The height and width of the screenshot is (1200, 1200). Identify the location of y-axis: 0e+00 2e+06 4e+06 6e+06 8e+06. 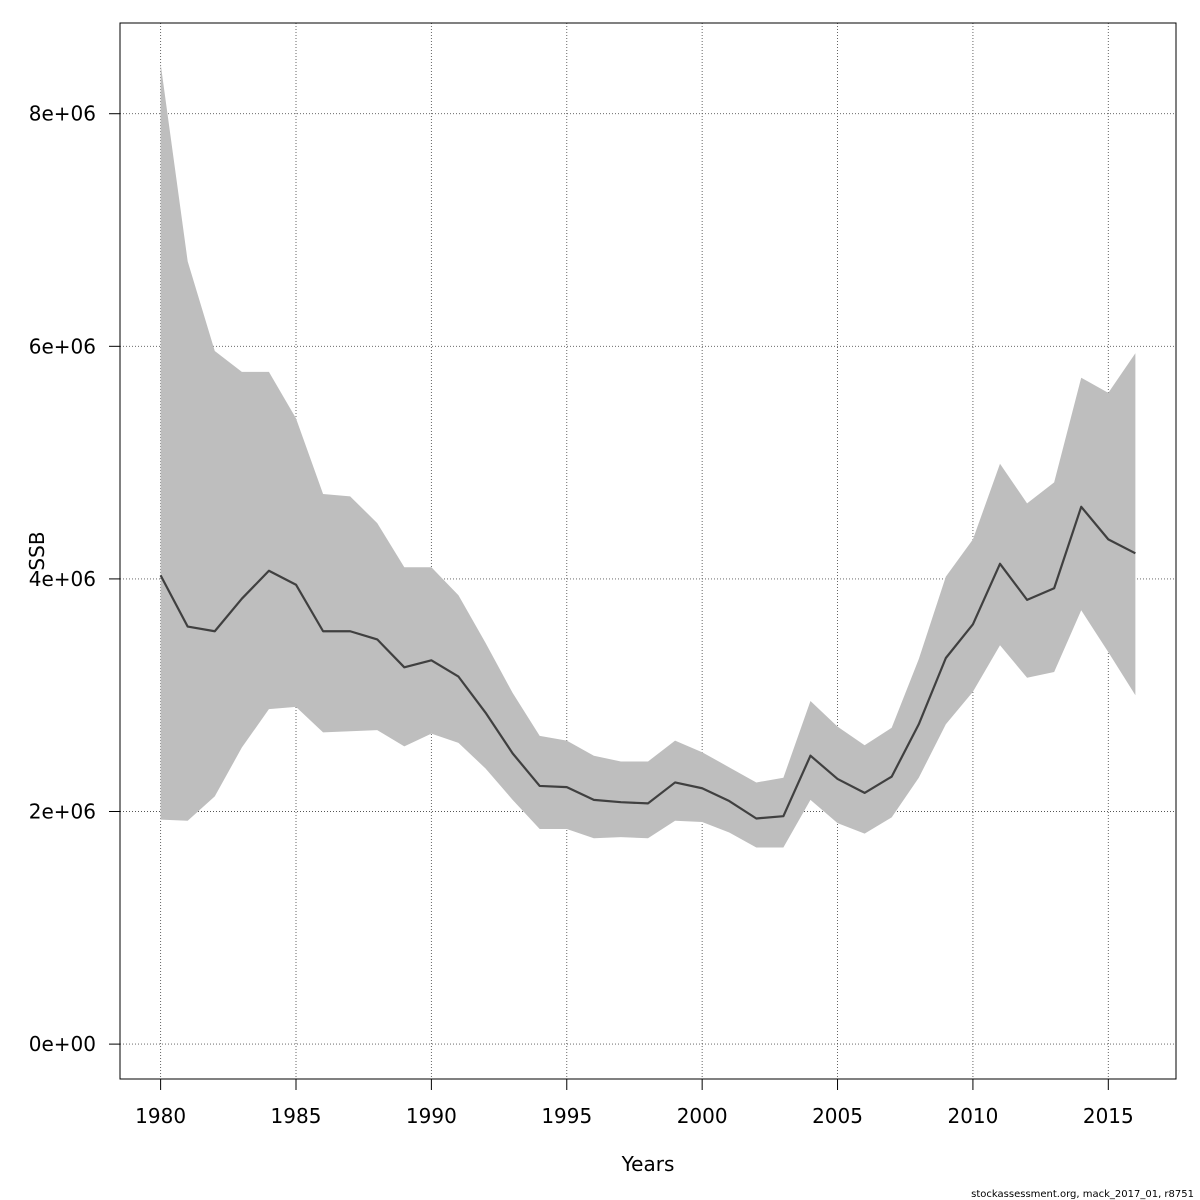
(75, 579).